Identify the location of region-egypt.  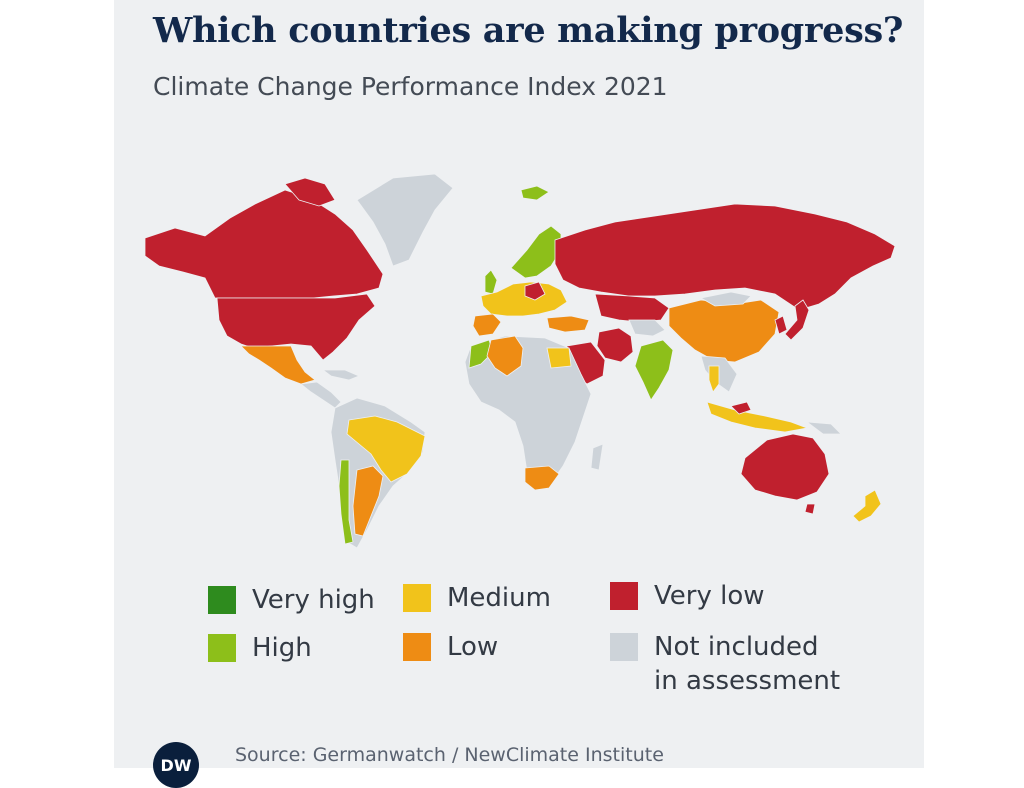
(559, 358).